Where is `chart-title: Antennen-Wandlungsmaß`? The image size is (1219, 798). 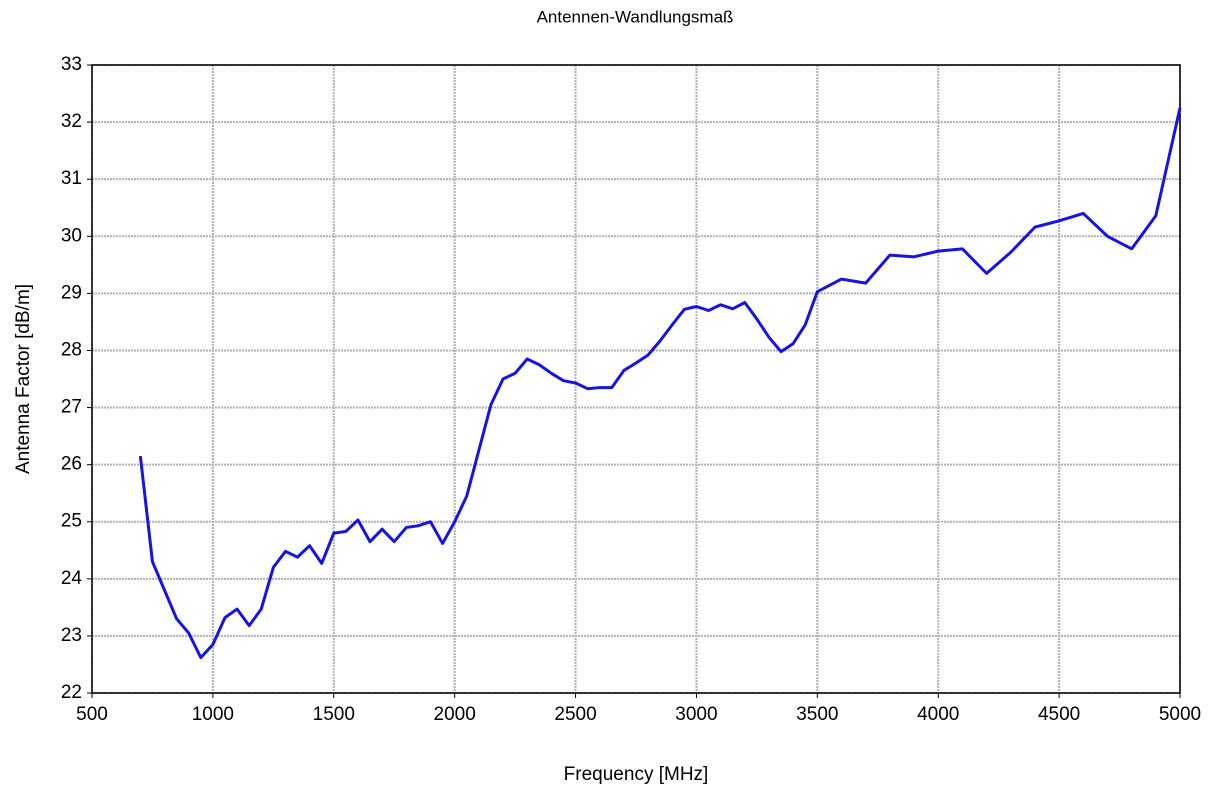
chart-title: Antennen-Wandlungsmaß is located at coordinates (635, 16).